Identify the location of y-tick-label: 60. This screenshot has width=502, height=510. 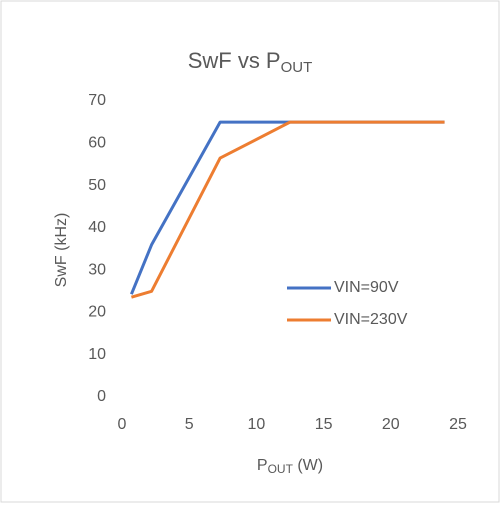
(97, 143).